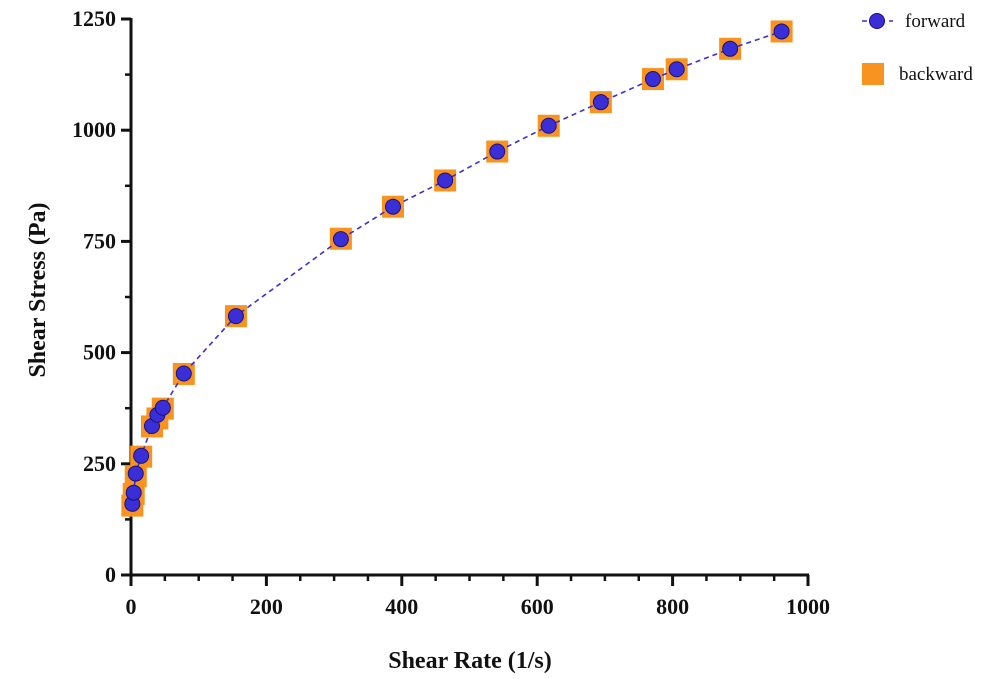 The image size is (1000, 679). Describe the element at coordinates (873, 74) in the screenshot. I see `legend-backward-marker` at that location.